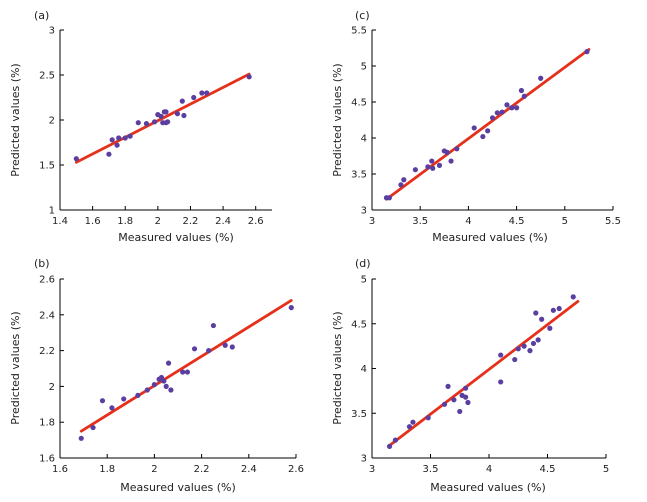  I want to click on panel-b-label: (b), so click(42, 263).